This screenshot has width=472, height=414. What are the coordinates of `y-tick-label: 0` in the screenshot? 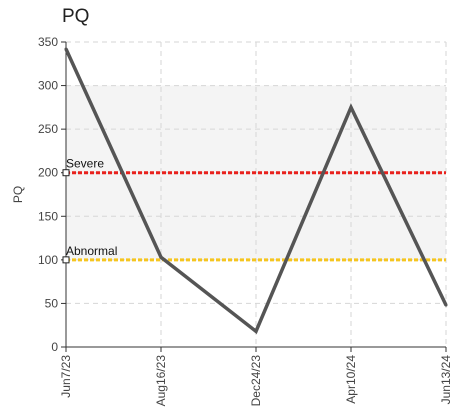 It's located at (54, 347).